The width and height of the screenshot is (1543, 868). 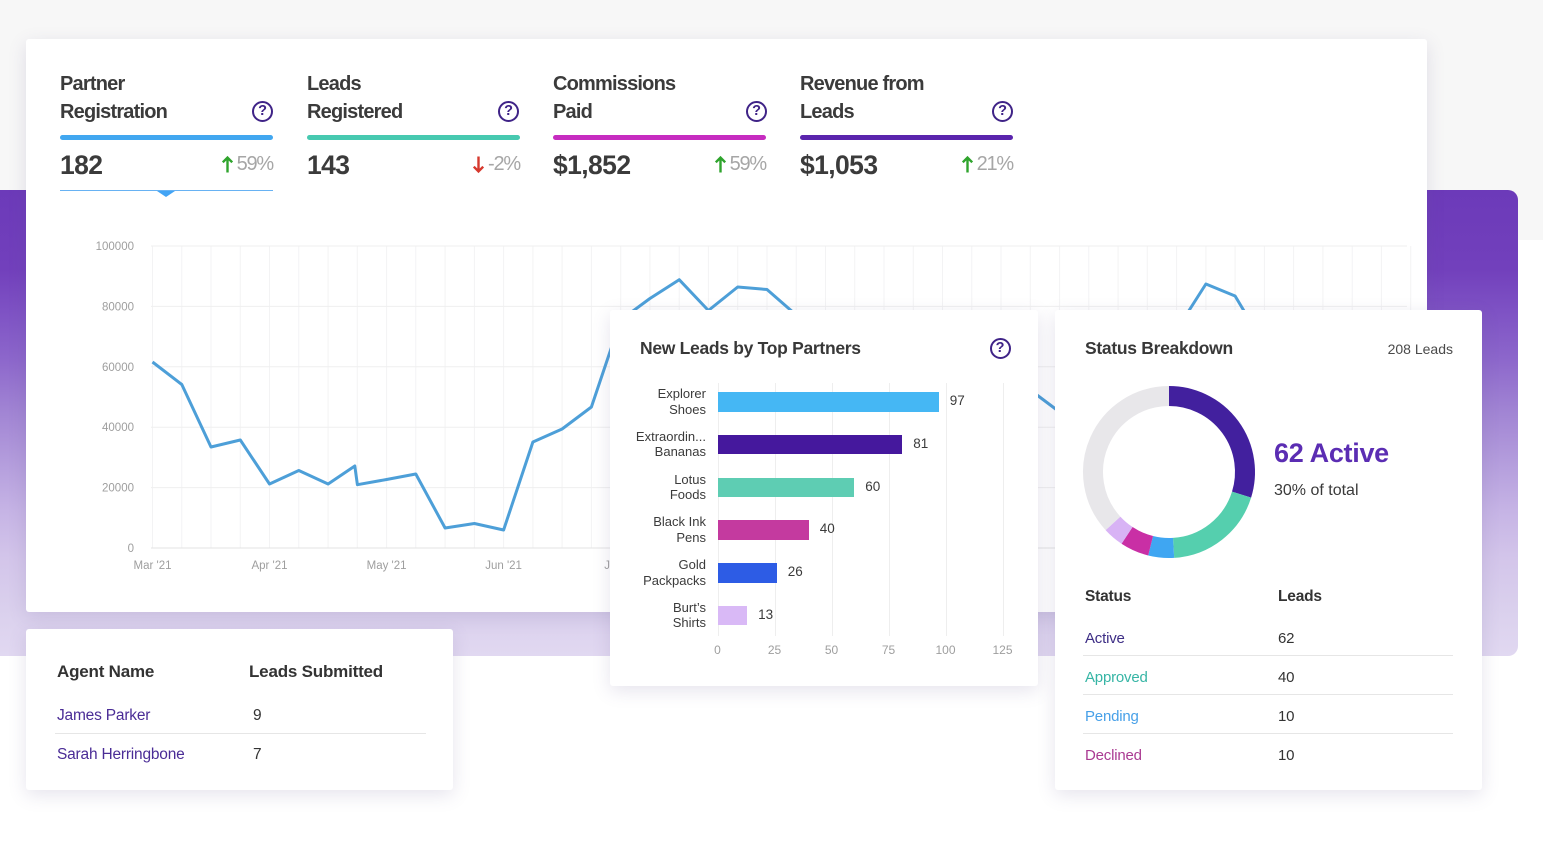 I want to click on svg-text: May '21, so click(x=387, y=566).